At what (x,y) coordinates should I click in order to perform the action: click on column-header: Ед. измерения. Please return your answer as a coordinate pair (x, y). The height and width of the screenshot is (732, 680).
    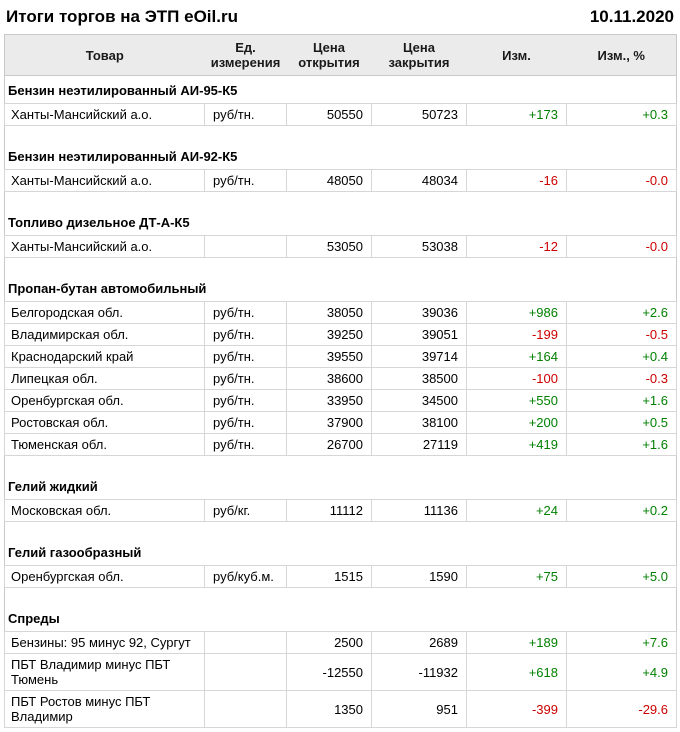
    Looking at the image, I should click on (245, 55).